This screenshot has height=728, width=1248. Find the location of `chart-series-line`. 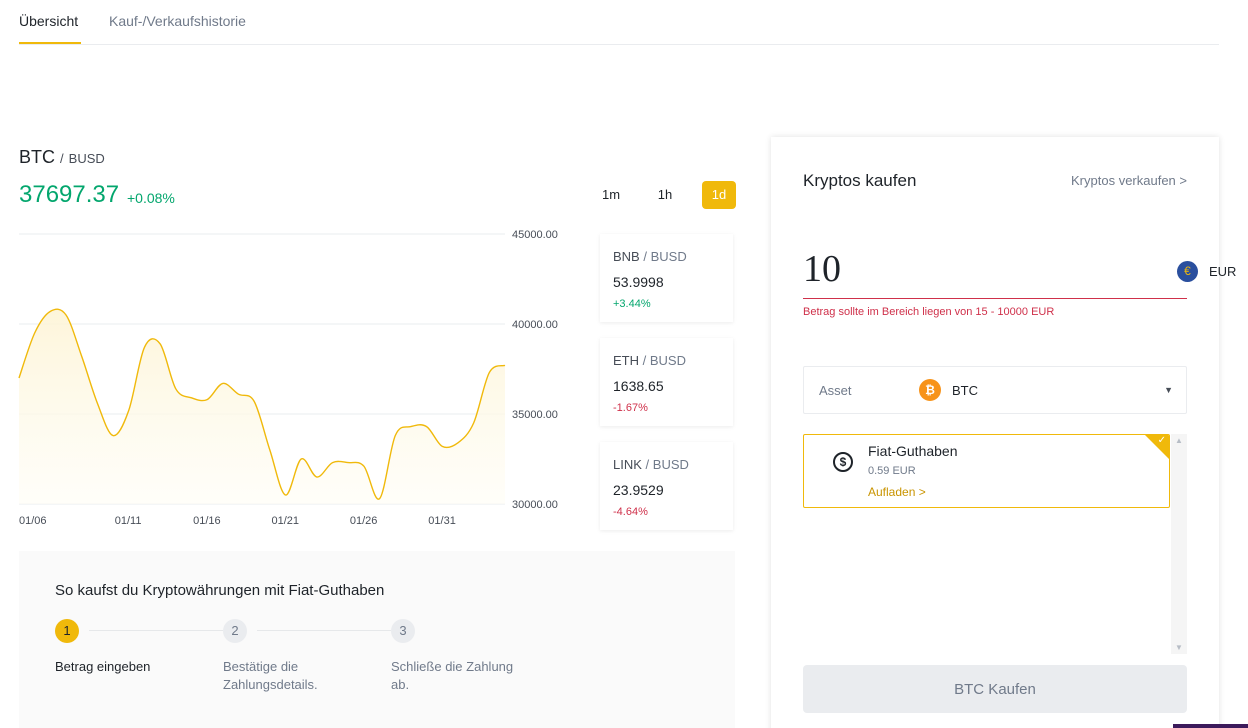

chart-series-line is located at coordinates (262, 404).